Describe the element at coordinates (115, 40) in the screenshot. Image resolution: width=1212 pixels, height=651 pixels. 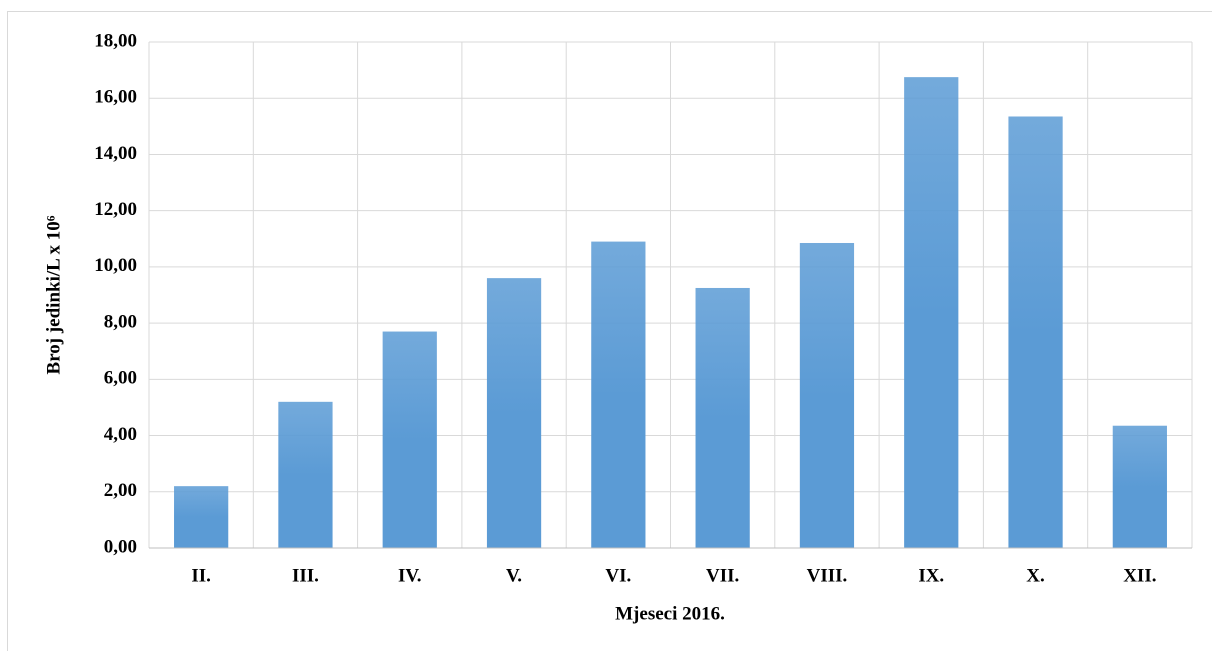
I see `y-tick-label: 18,00` at that location.